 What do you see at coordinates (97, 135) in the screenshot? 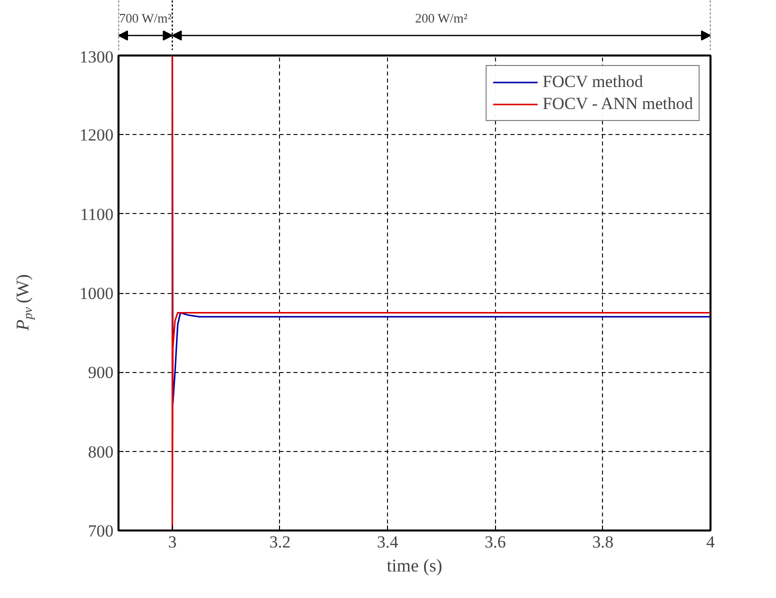
I see `y-tick-label: 1200` at bounding box center [97, 135].